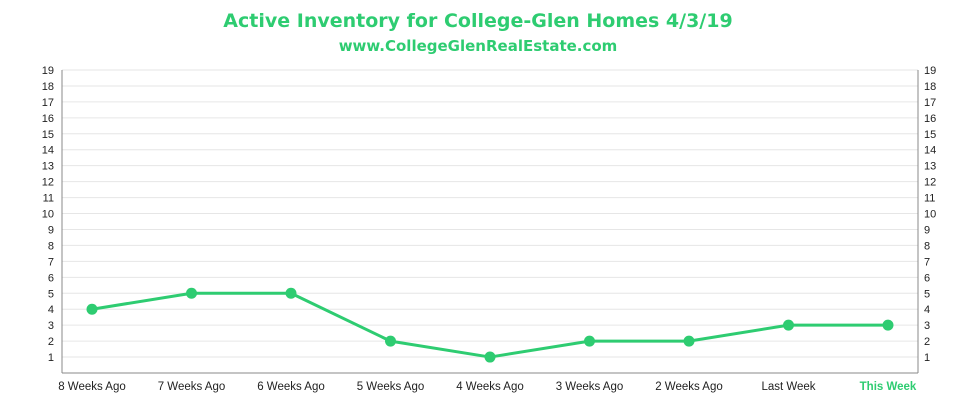 Image resolution: width=971 pixels, height=413 pixels. What do you see at coordinates (51, 310) in the screenshot?
I see `y-tick-left-4: 4` at bounding box center [51, 310].